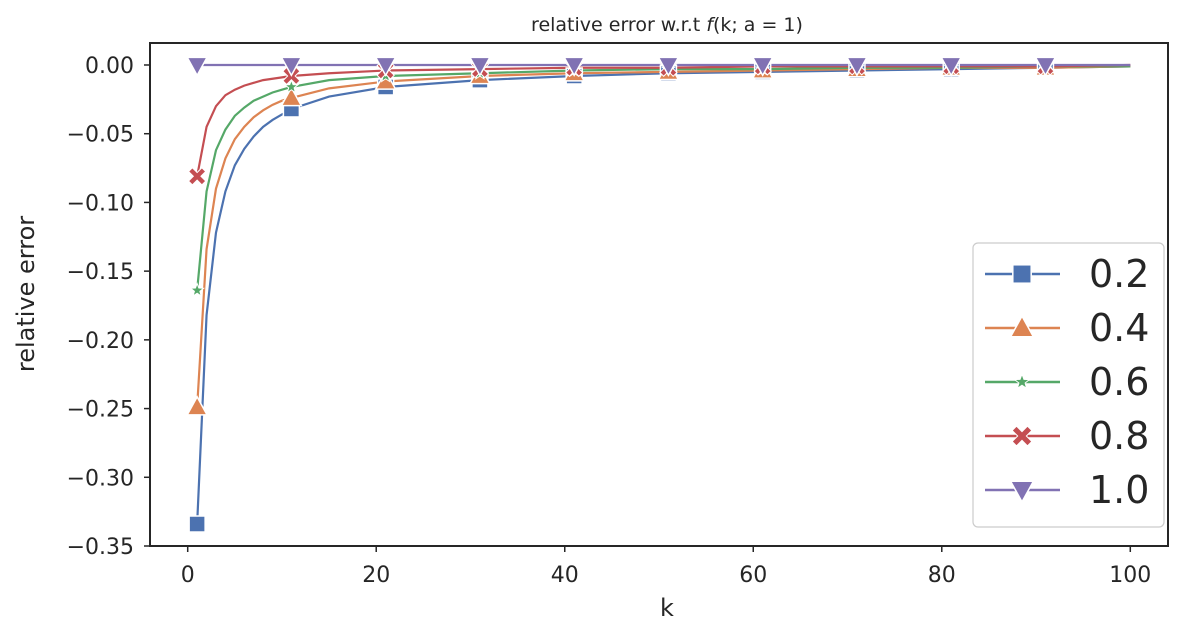  What do you see at coordinates (758, 25) in the screenshot?
I see `chart-title-args: (k; a = 1)` at bounding box center [758, 25].